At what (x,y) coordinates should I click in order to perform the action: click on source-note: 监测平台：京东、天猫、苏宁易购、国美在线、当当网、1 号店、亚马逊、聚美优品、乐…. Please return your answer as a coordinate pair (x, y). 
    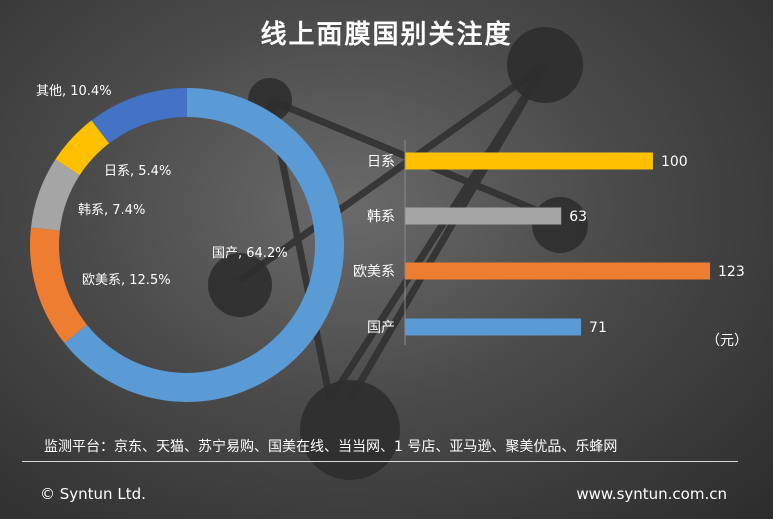
    Looking at the image, I should click on (331, 447).